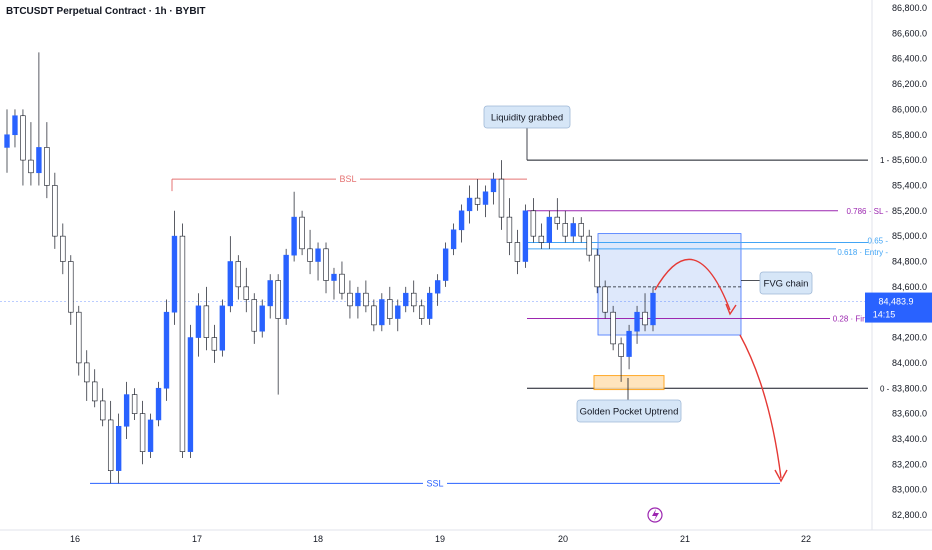 The image size is (932, 550). What do you see at coordinates (909, 515) in the screenshot?
I see `price-tick-label: 82,800.0` at bounding box center [909, 515].